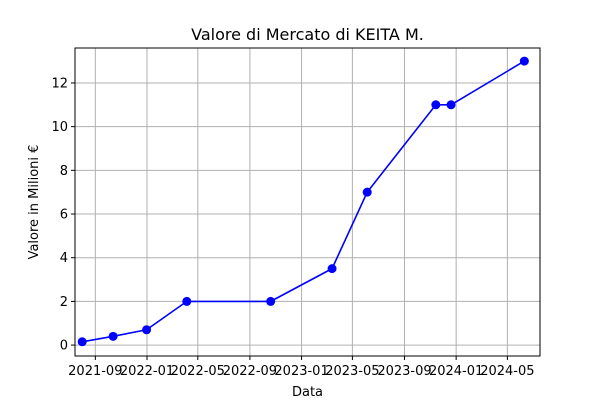  Describe the element at coordinates (34, 202) in the screenshot. I see `y-axis-label: Valore in Milioni €` at that location.